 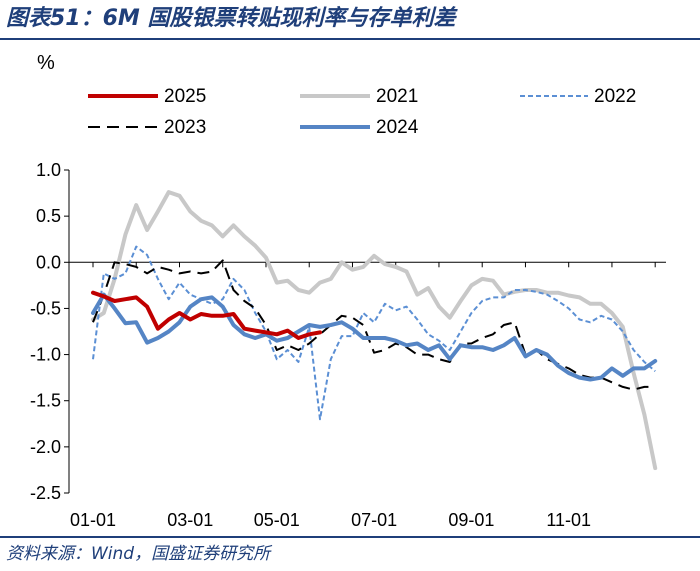 What do you see at coordinates (190, 520) in the screenshot?
I see `x-tick-label: 03-01` at bounding box center [190, 520].